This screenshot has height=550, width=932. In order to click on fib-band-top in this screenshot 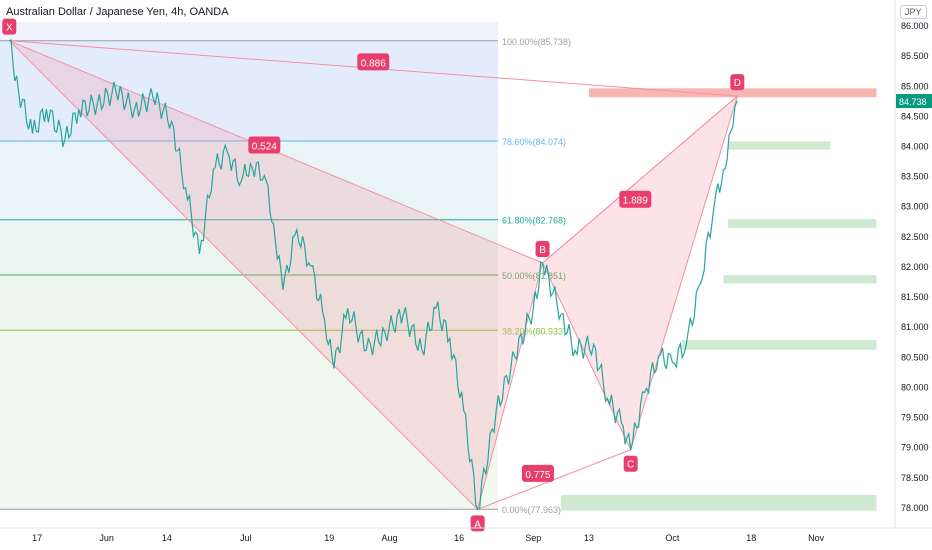, I will do `click(249, 31)`.